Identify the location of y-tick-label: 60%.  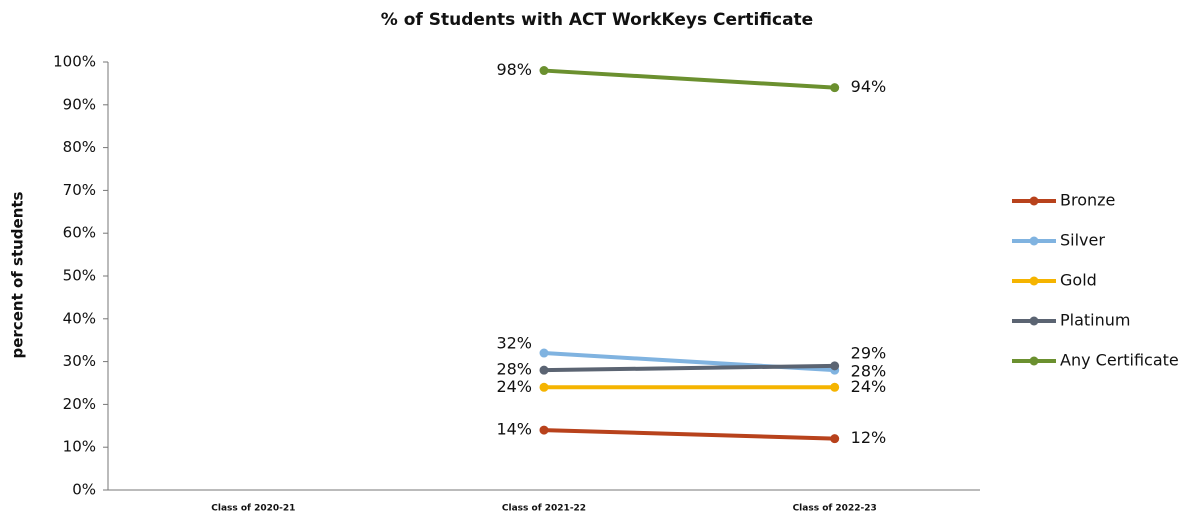
(79, 233).